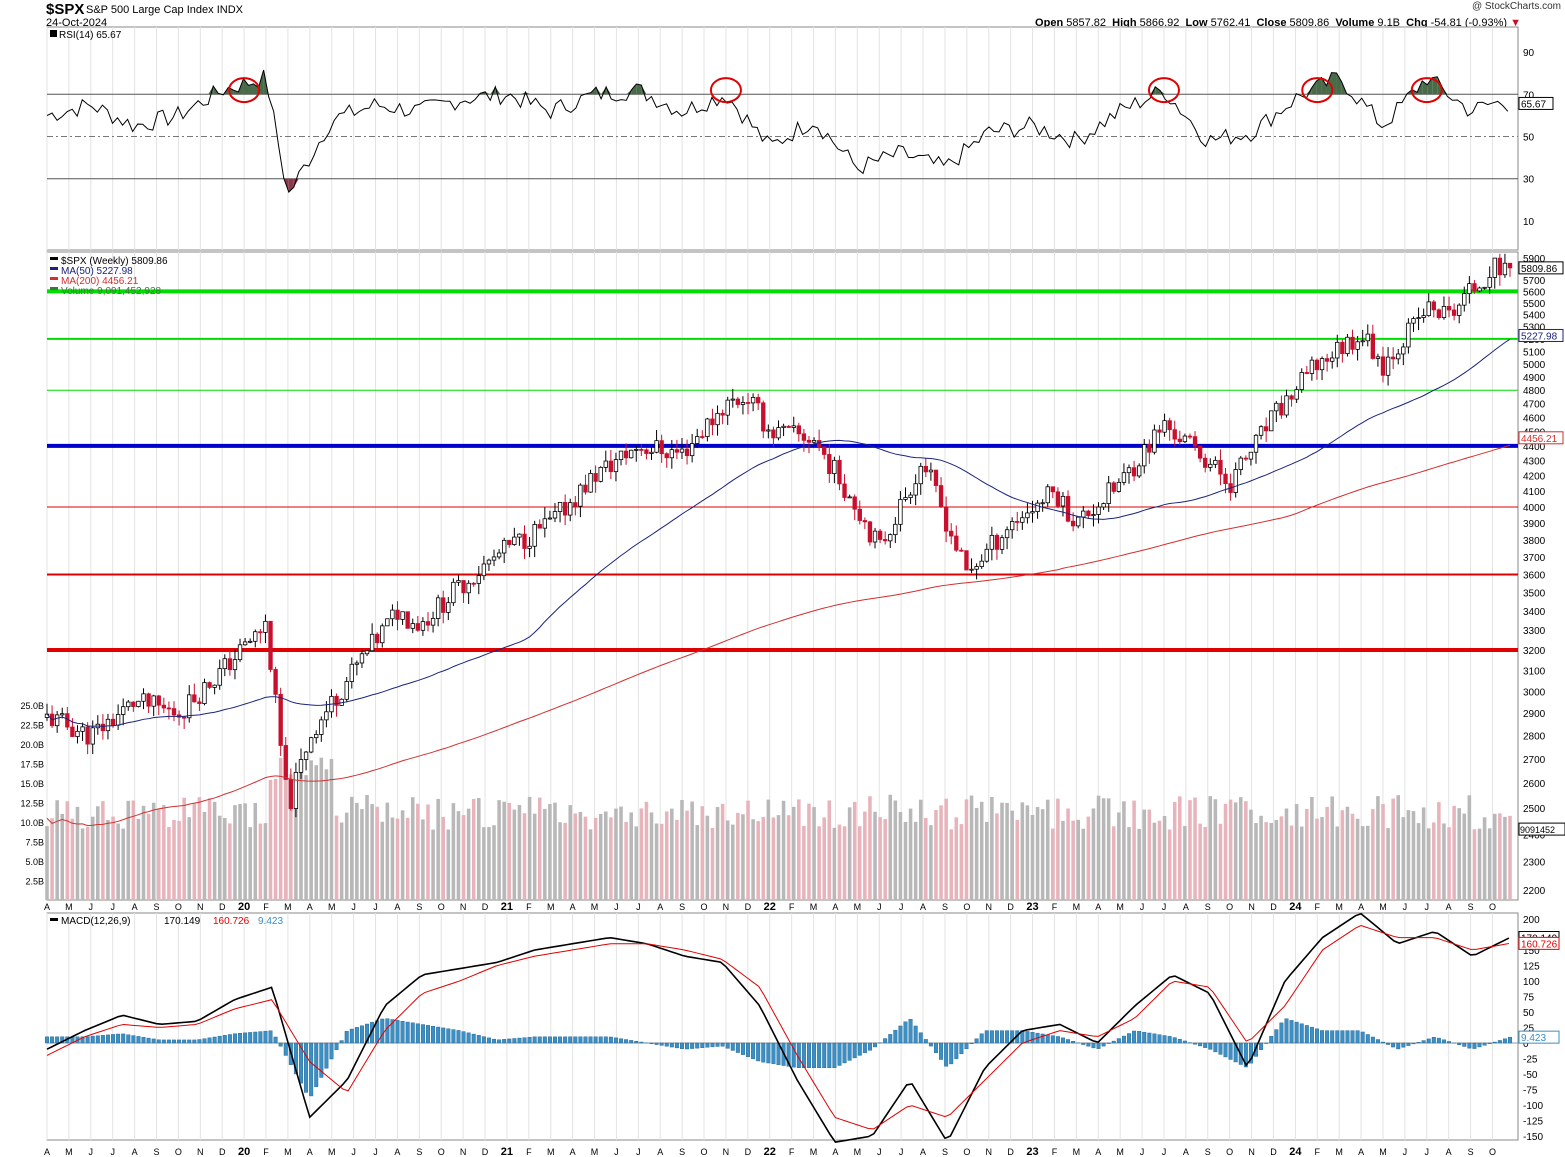  I want to click on signal-value-label-box, so click(1539, 943).